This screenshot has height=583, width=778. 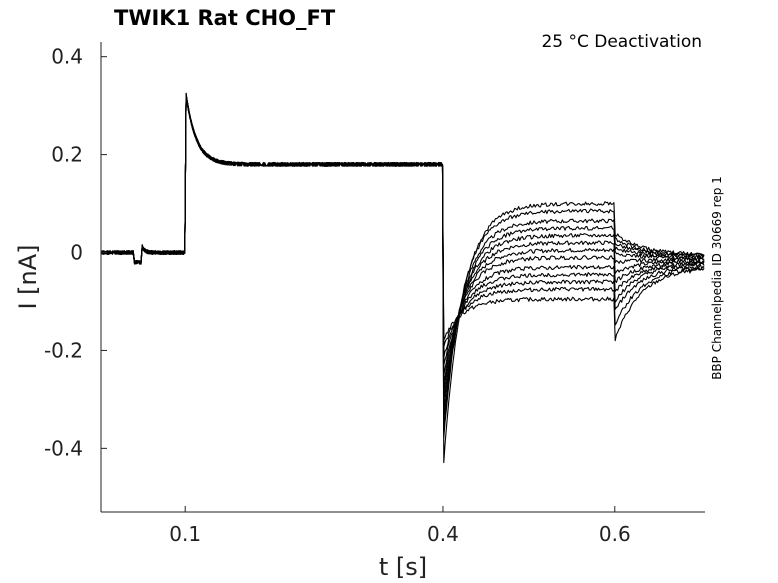 What do you see at coordinates (443, 534) in the screenshot?
I see `x-tick-label: 0.4` at bounding box center [443, 534].